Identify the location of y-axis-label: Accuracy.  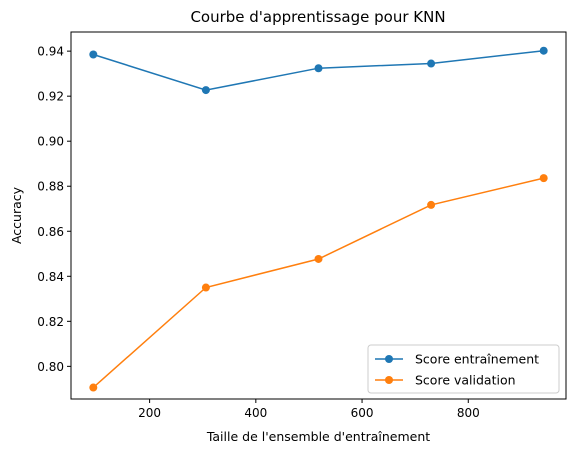
(16, 215).